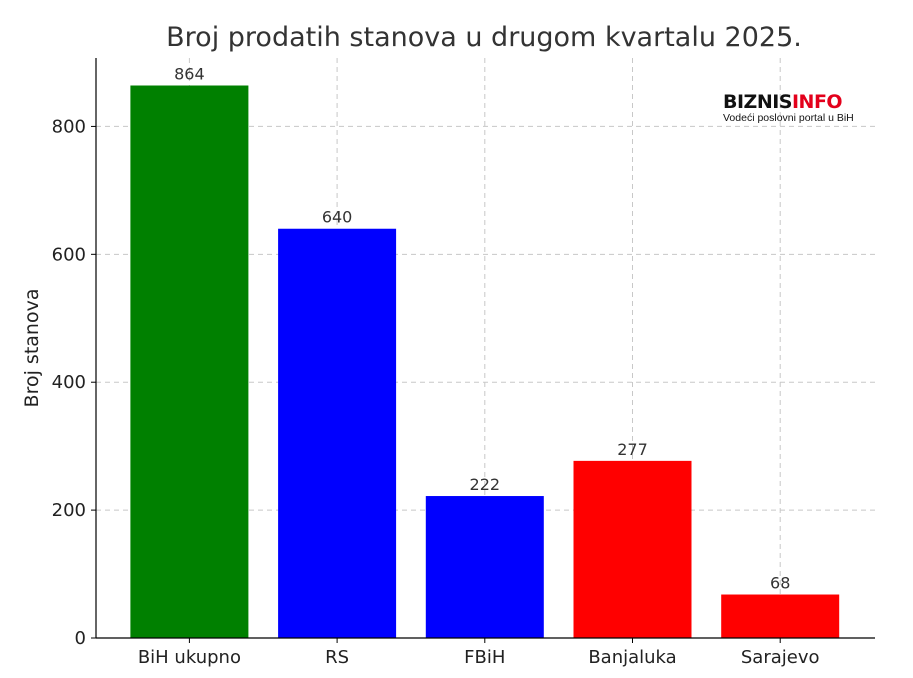 The height and width of the screenshot is (678, 913). What do you see at coordinates (632, 449) in the screenshot?
I see `data-label: 277` at bounding box center [632, 449].